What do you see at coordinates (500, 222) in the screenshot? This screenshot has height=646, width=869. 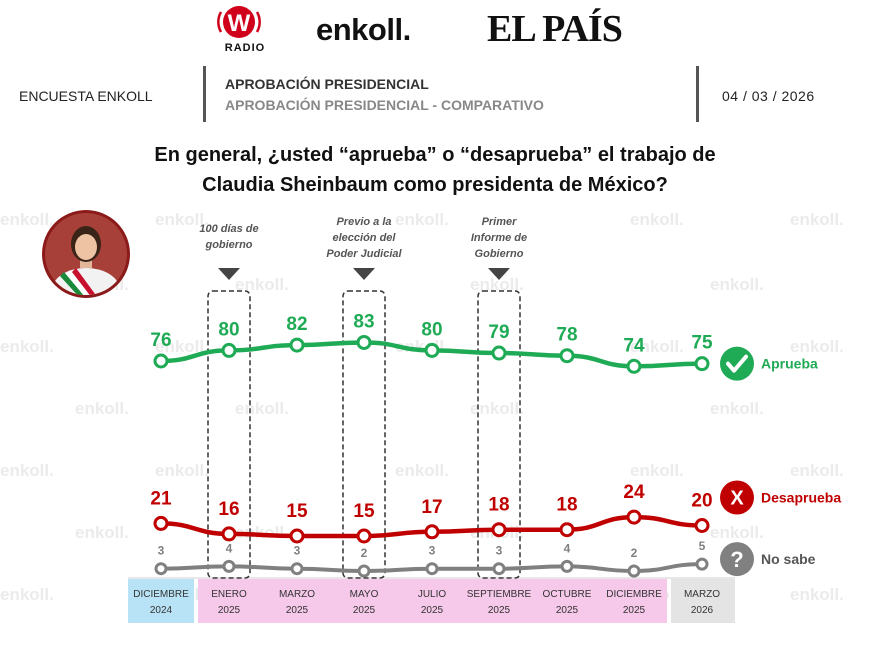 I see `annotation-text: Primer` at bounding box center [500, 222].